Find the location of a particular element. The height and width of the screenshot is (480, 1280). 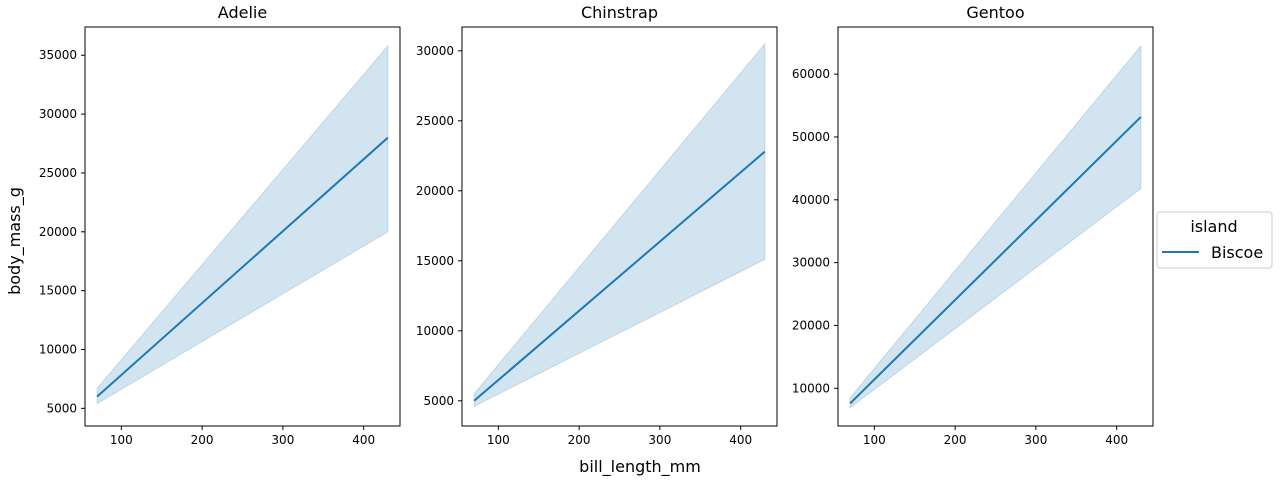

legend-frame is located at coordinates (1214, 240).